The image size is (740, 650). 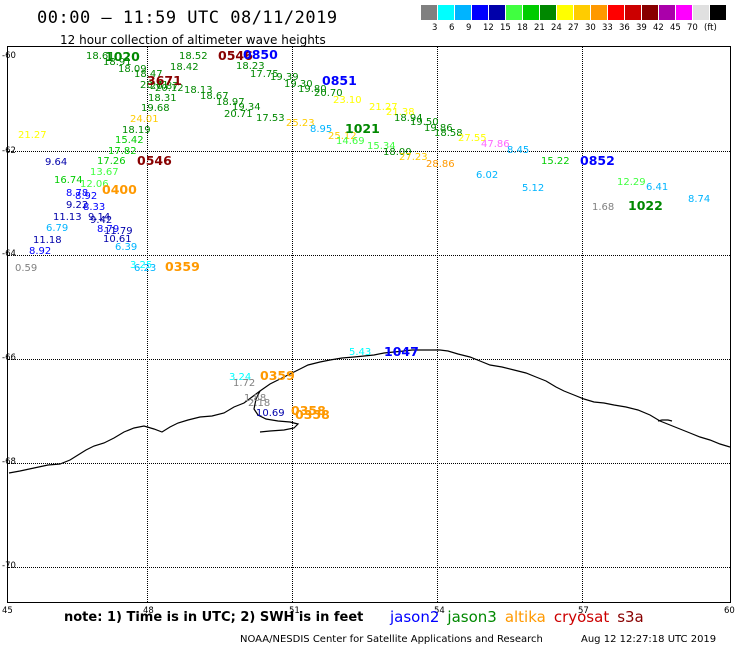 I want to click on swh-observation: 18.61, so click(x=100, y=56).